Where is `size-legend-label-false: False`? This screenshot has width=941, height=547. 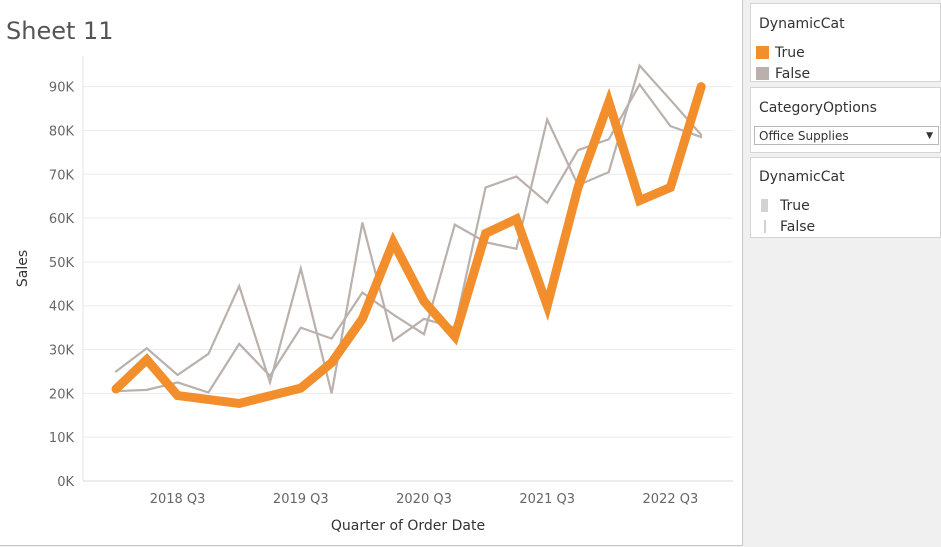 size-legend-label-false: False is located at coordinates (798, 226).